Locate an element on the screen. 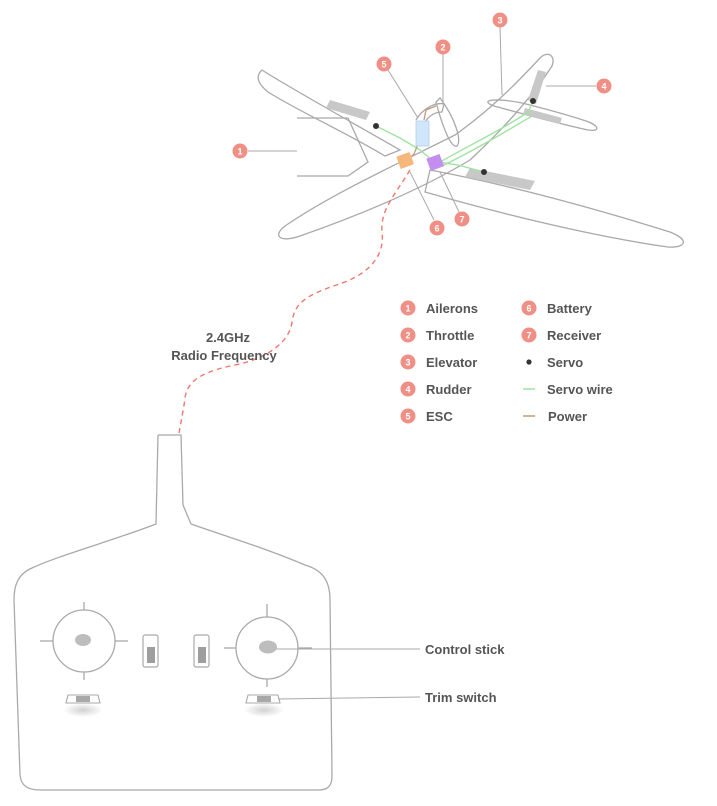 This screenshot has width=717, height=806. callout-rudder: 4 is located at coordinates (604, 86).